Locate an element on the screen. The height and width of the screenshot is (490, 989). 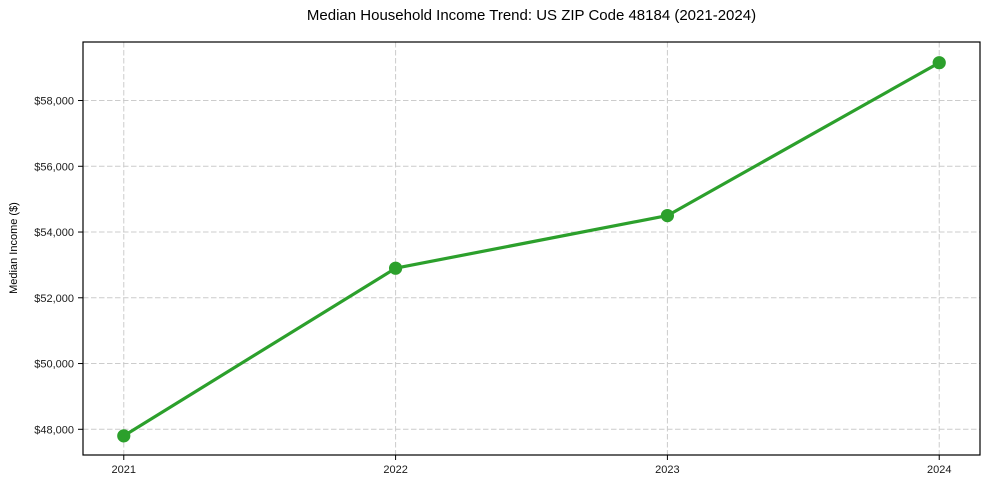
y-tick-label: $54,000 is located at coordinates (54, 233).